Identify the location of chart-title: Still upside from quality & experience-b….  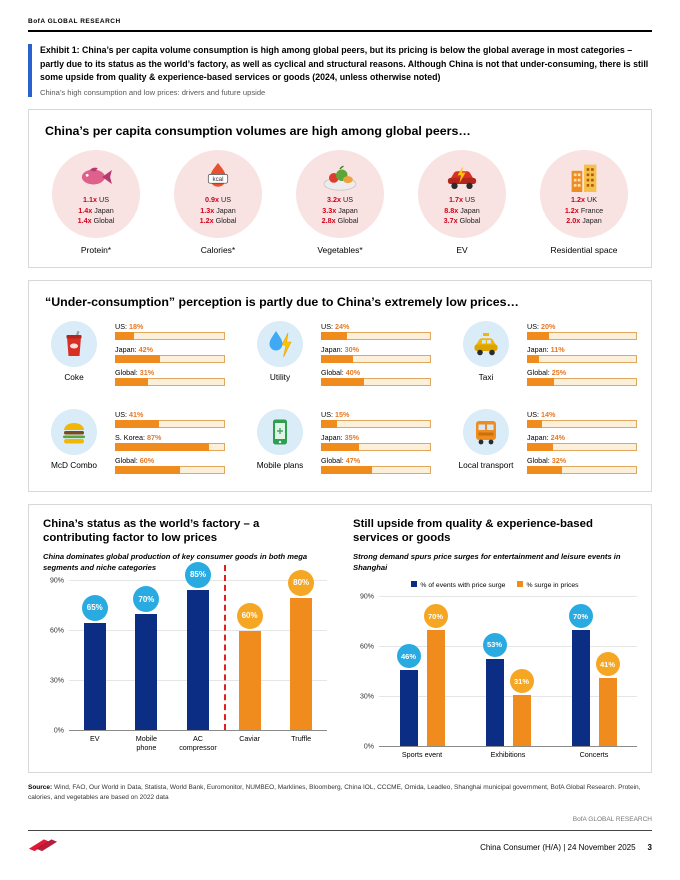
(473, 531).